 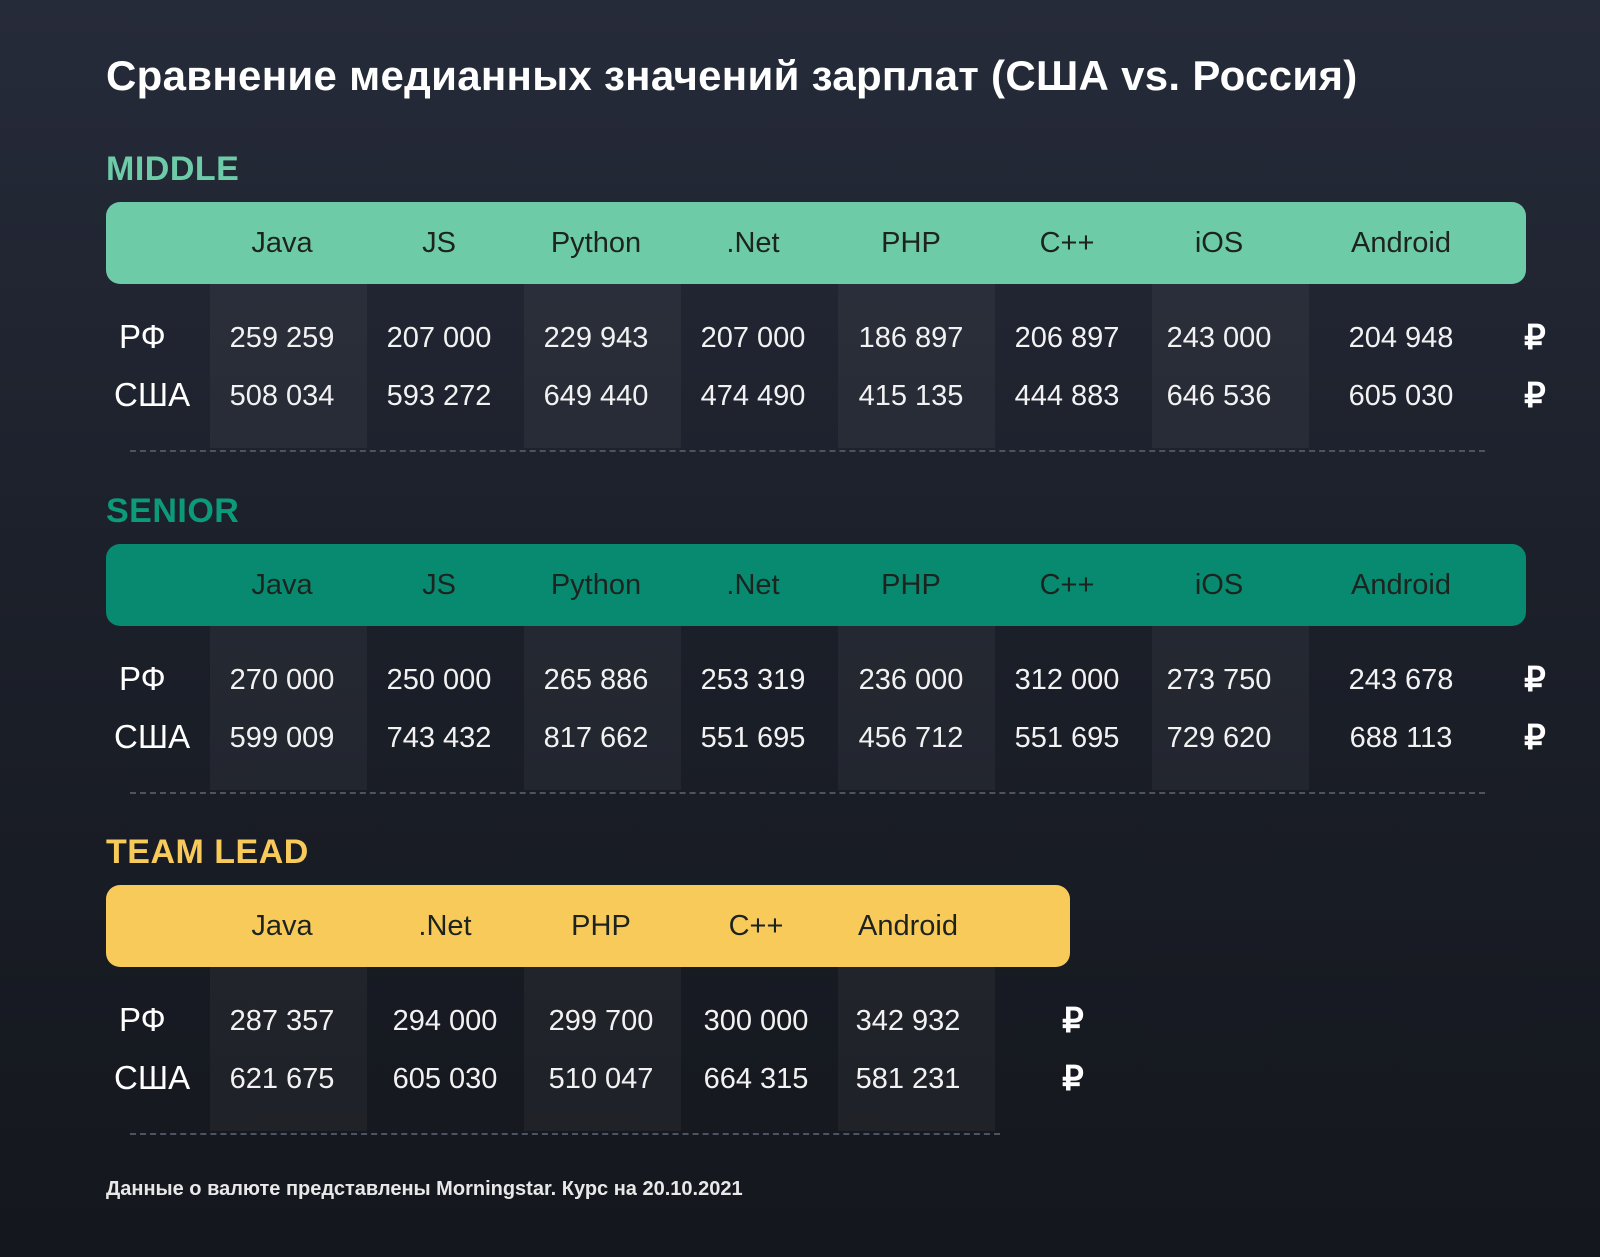 What do you see at coordinates (1219, 738) in the screenshot?
I see `table-cell: 729 620` at bounding box center [1219, 738].